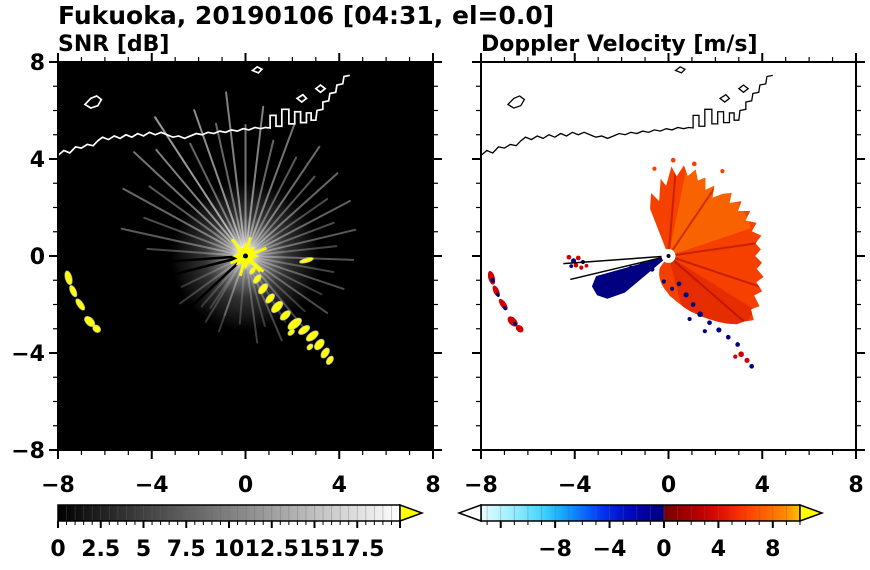 This screenshot has width=870, height=570. I want to click on colorbar-label: 10, so click(229, 549).